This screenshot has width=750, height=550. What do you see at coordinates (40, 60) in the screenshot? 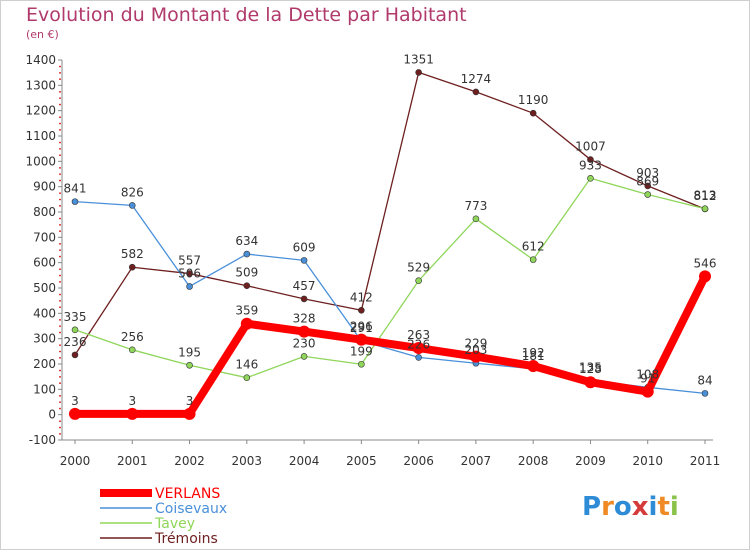
I see `y-tick-label: 1400` at bounding box center [40, 60].